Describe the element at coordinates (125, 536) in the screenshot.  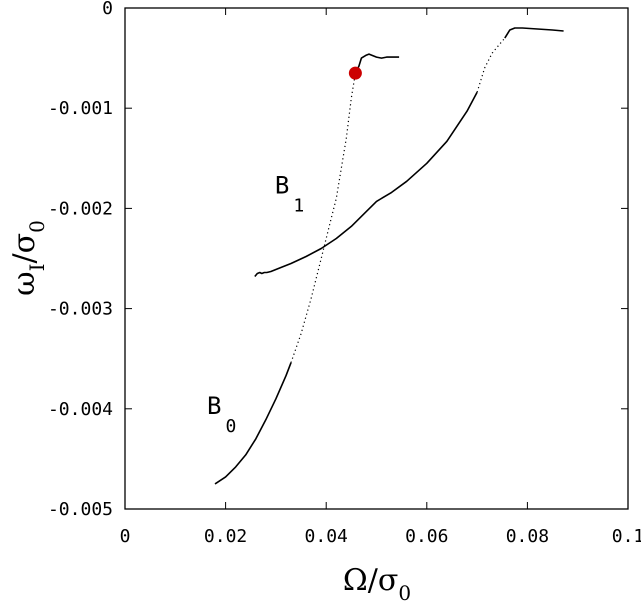
I see `x-tick-label: 0` at that location.